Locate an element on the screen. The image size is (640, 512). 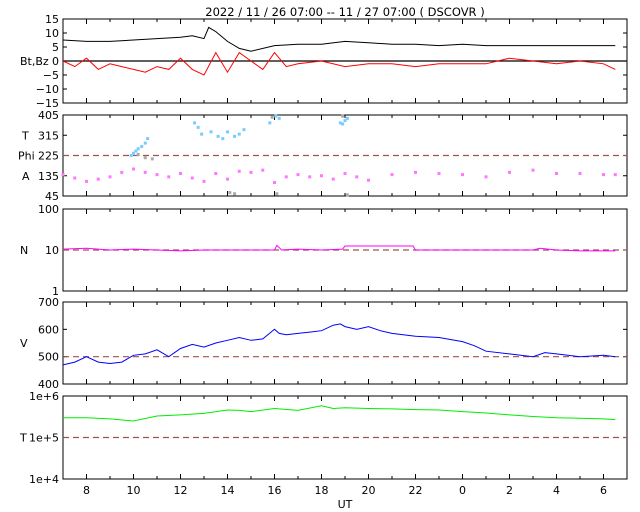
y-tick-label: 400 is located at coordinates (48, 384).